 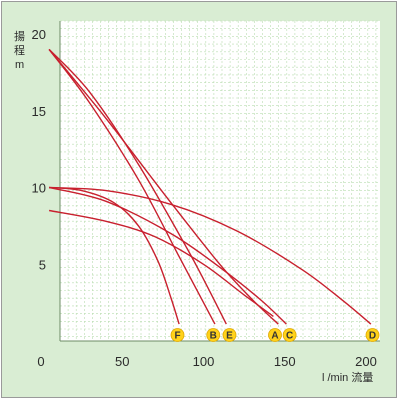 I want to click on badge-e: E, so click(x=229, y=335).